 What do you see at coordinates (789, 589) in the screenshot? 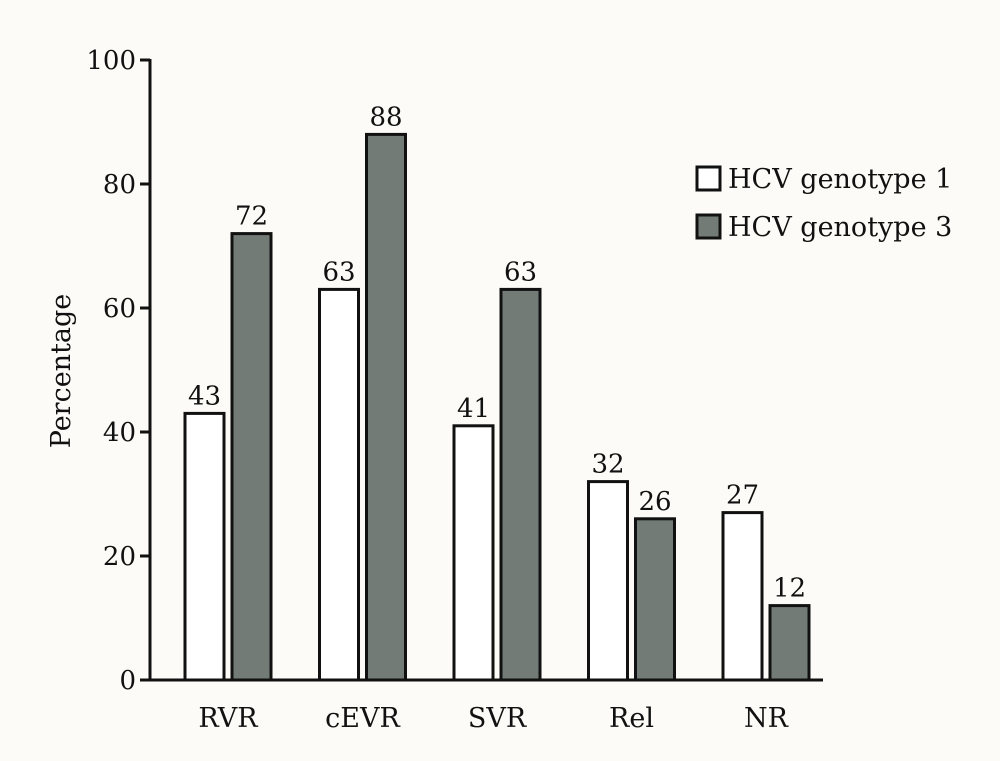
I see `bar-value-label: 12` at bounding box center [789, 589].